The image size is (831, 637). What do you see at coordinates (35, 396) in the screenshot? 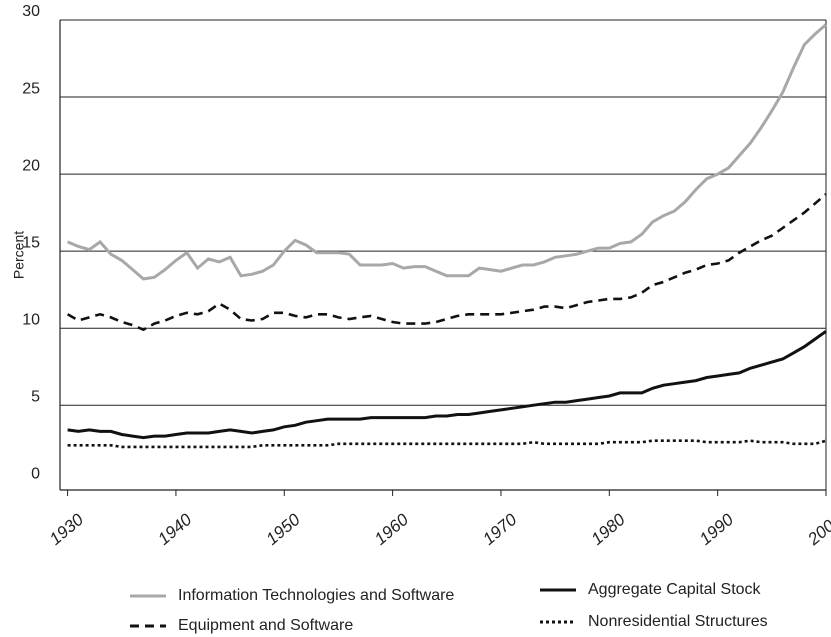
I see `y-tick-label: 5` at bounding box center [35, 396].